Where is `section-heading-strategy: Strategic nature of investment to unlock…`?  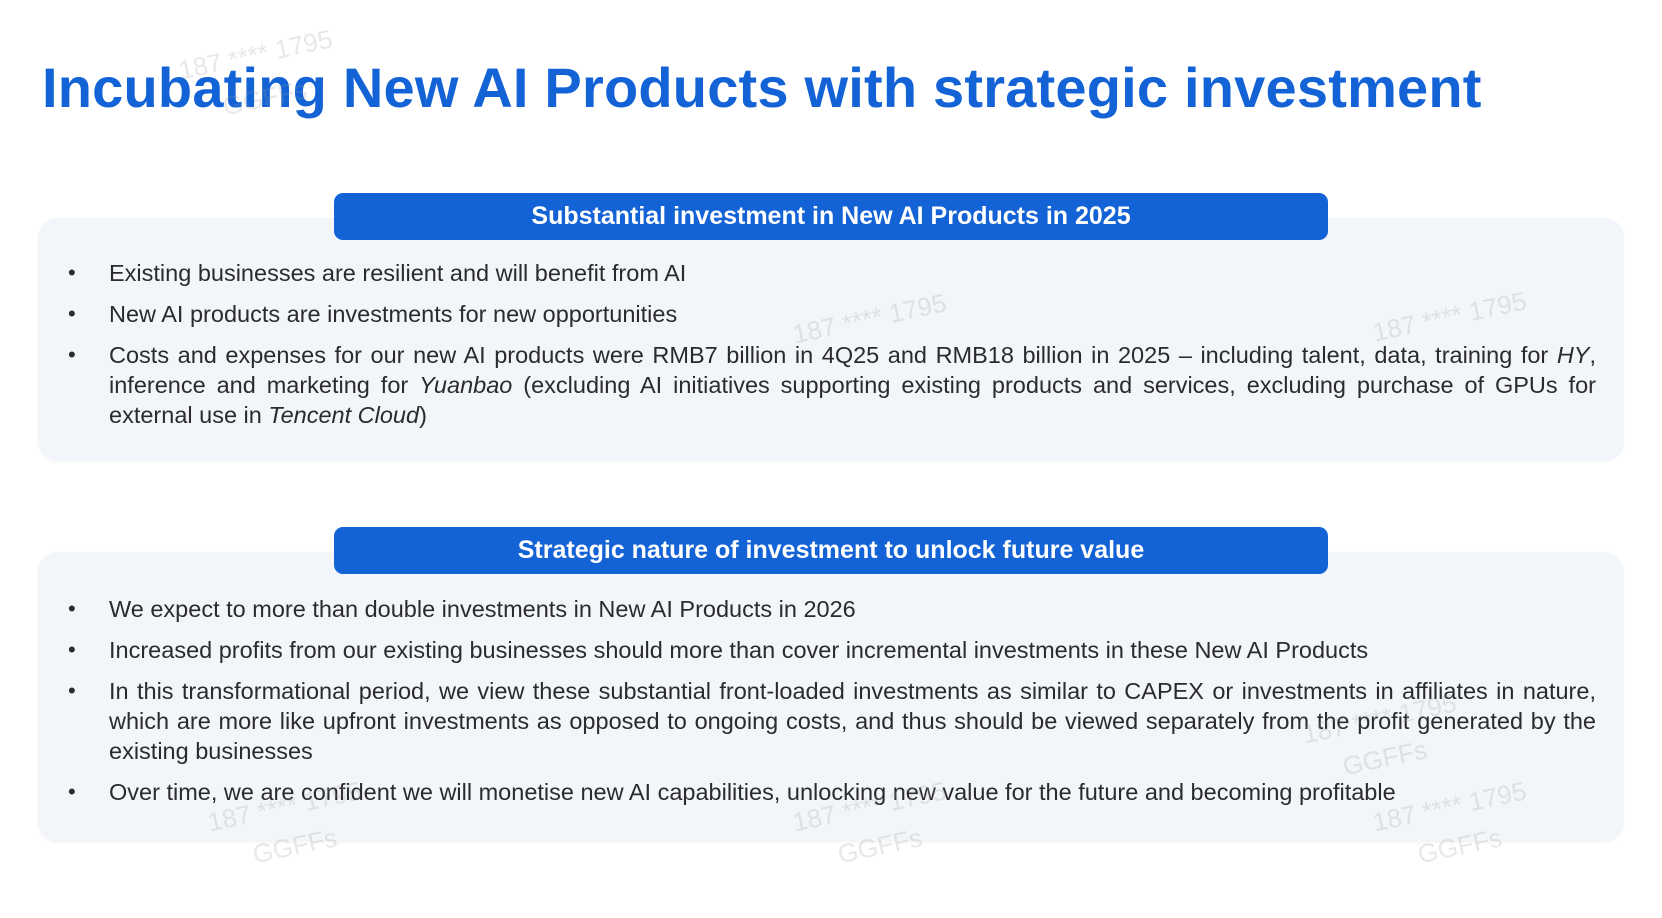
section-heading-strategy: Strategic nature of investment to unlock… is located at coordinates (831, 550).